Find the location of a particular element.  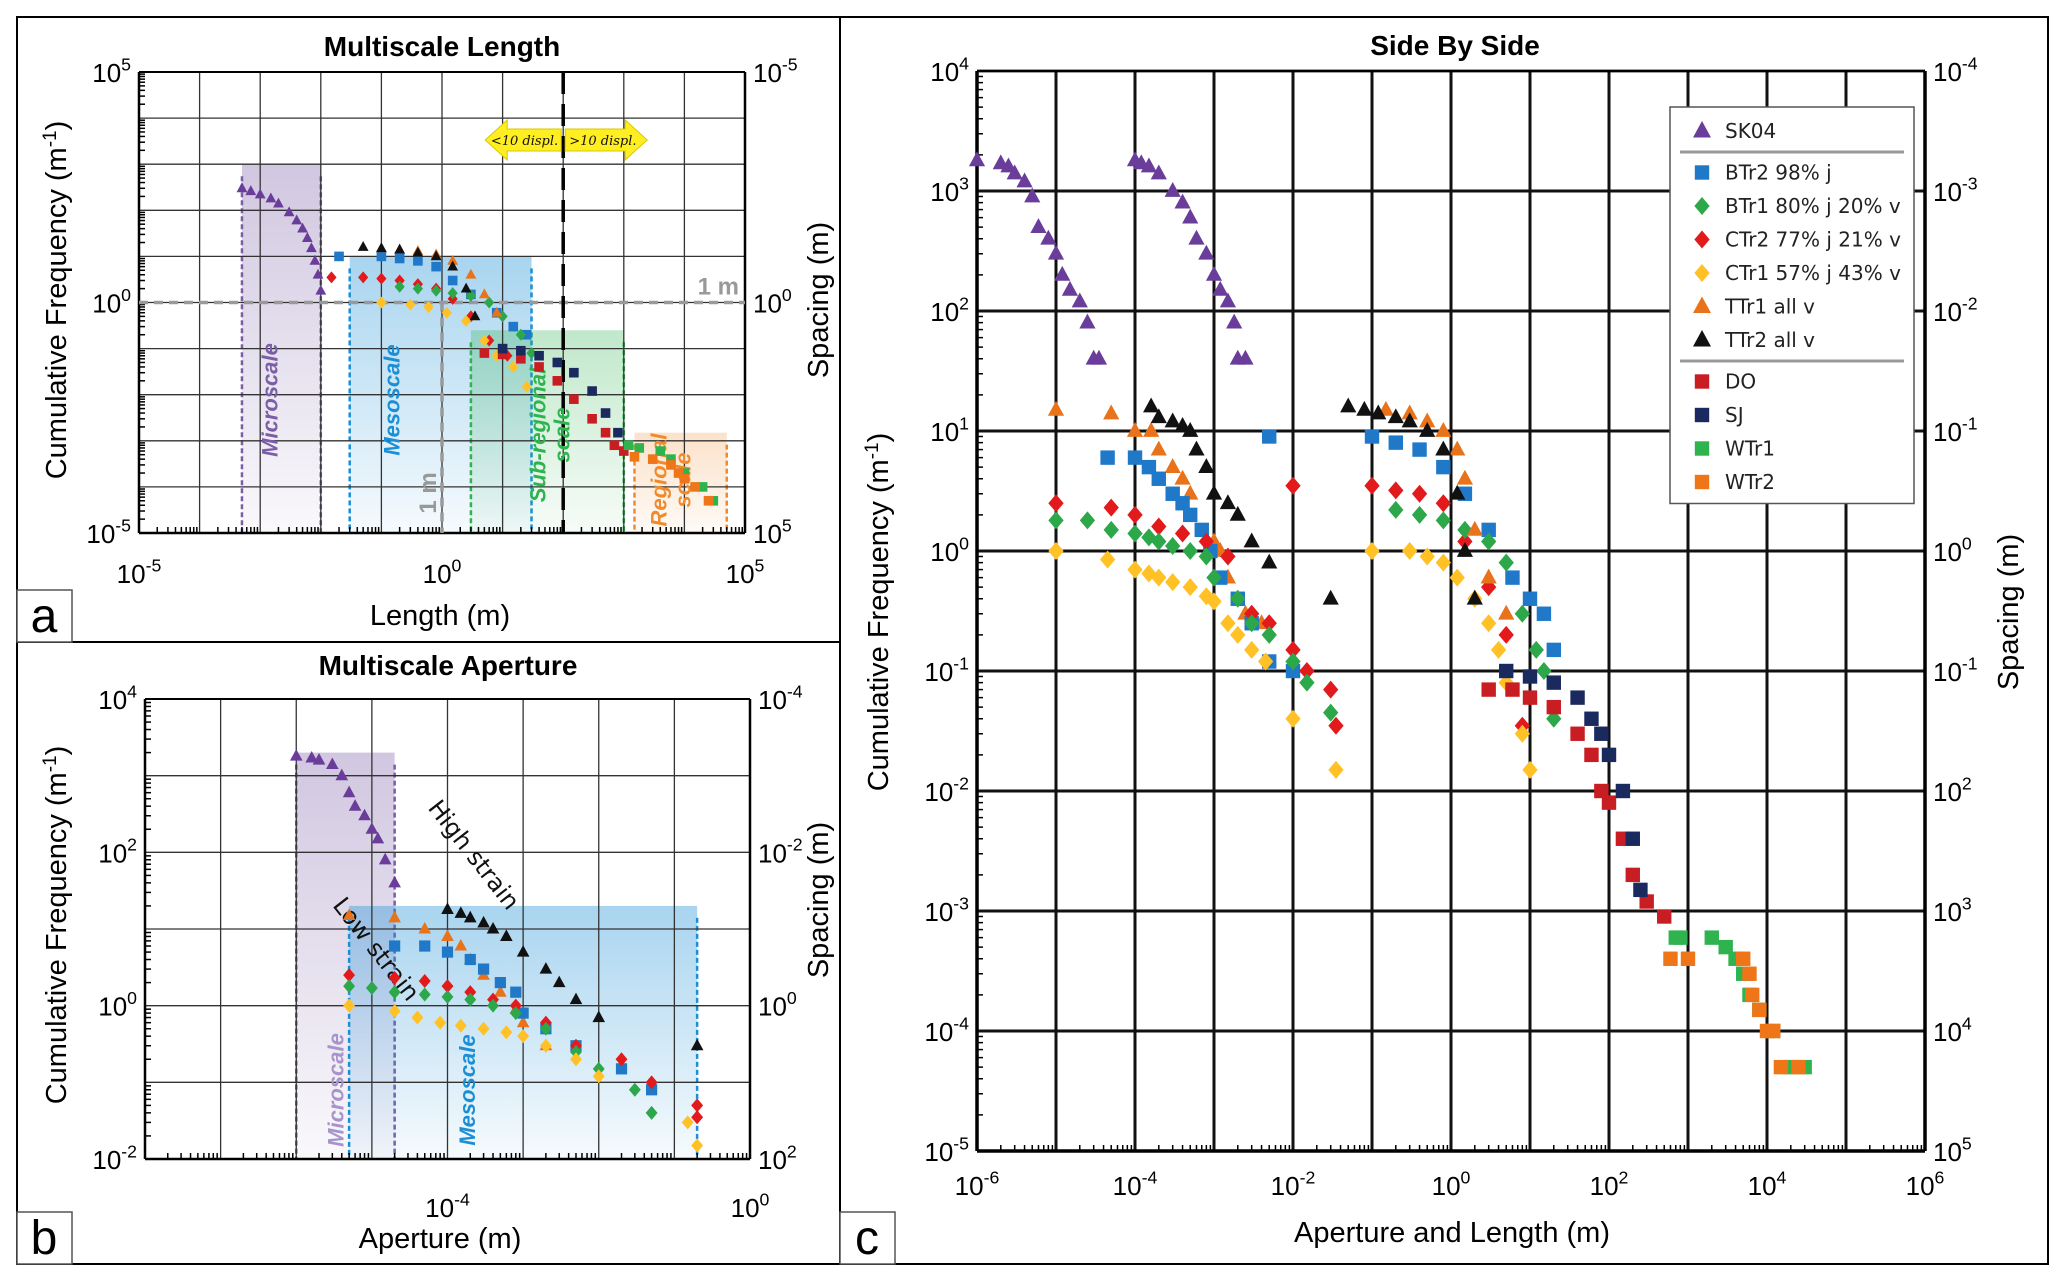

displacement-arrows: <10 displ. >10 displ. is located at coordinates (566, 140).